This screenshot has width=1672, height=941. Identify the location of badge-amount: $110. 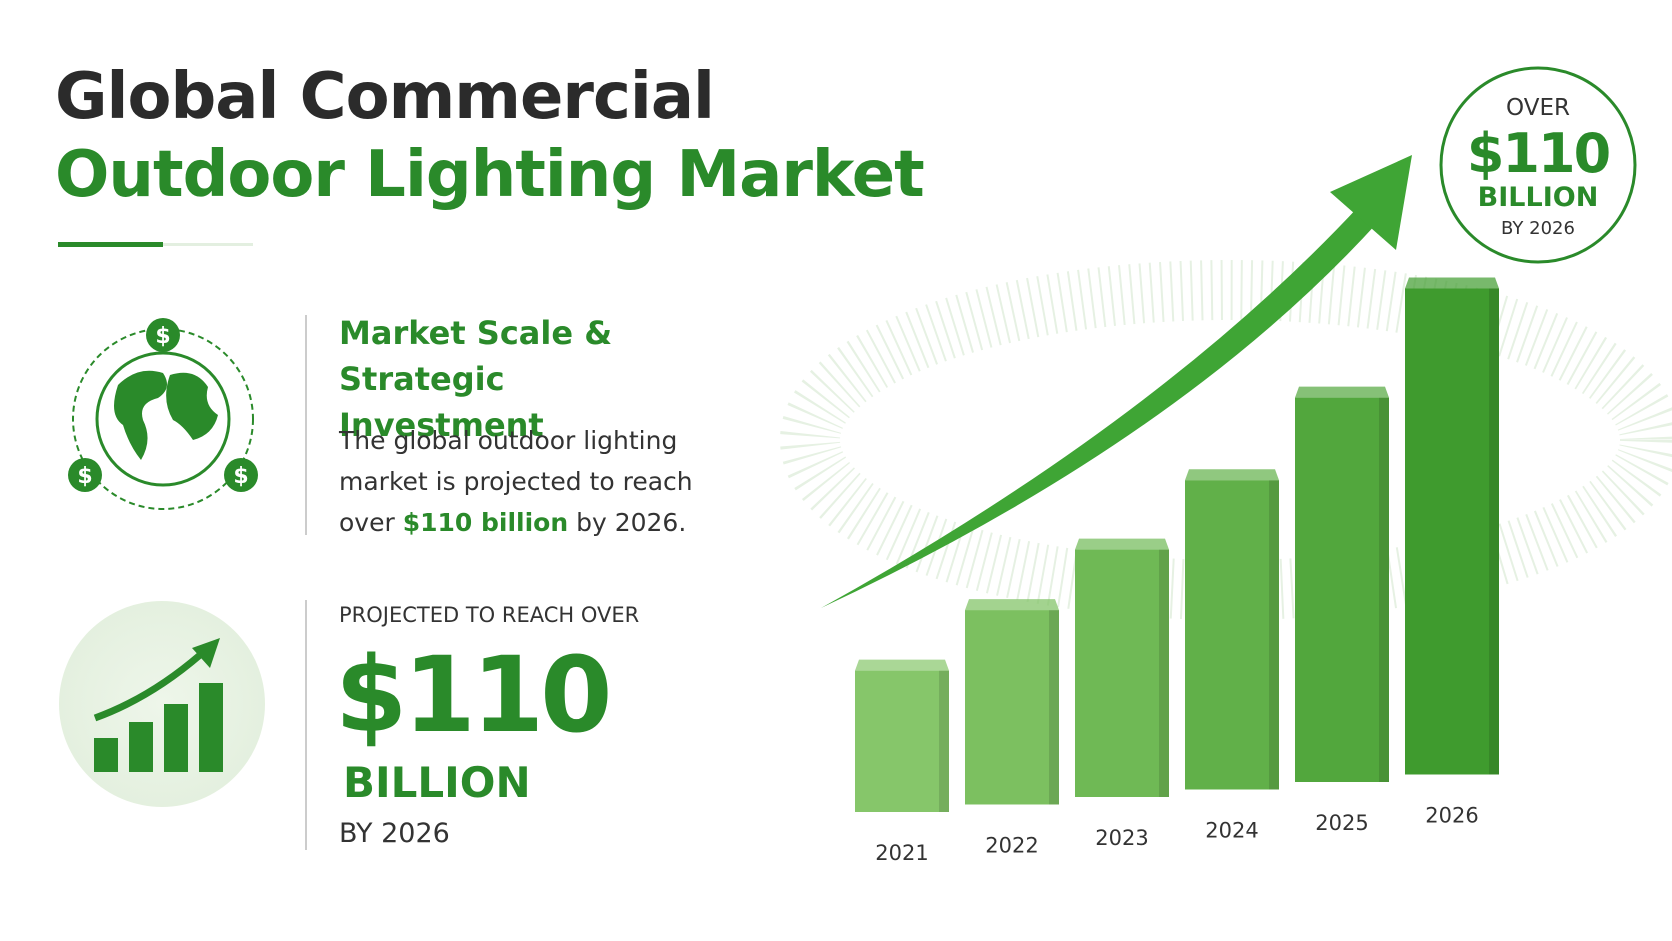
(1538, 153).